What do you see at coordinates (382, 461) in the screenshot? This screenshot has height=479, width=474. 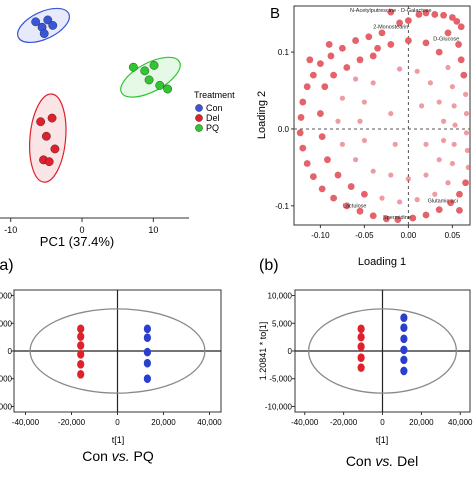 I see `opls-b-caption: Con vs. Del` at bounding box center [382, 461].